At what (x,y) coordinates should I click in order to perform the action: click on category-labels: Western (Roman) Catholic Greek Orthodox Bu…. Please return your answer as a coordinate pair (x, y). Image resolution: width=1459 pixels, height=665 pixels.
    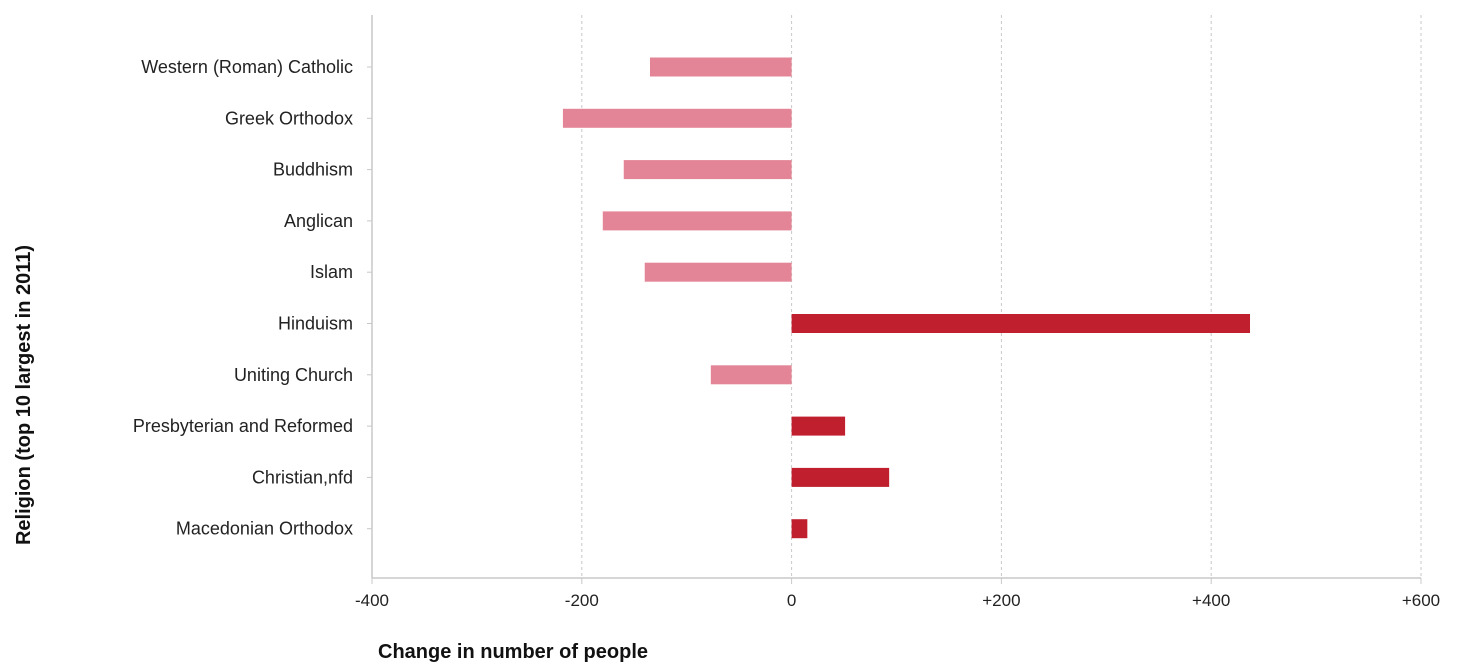
    Looking at the image, I should click on (243, 298).